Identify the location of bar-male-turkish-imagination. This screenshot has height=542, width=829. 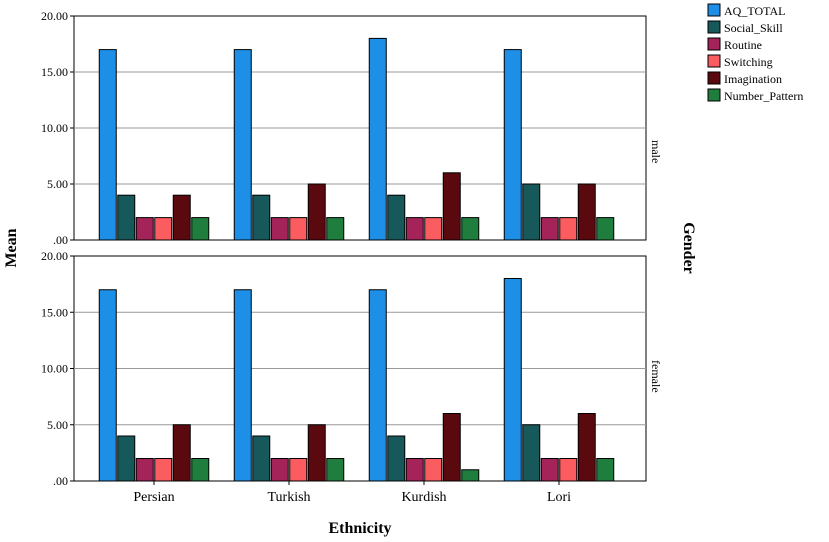
(316, 212).